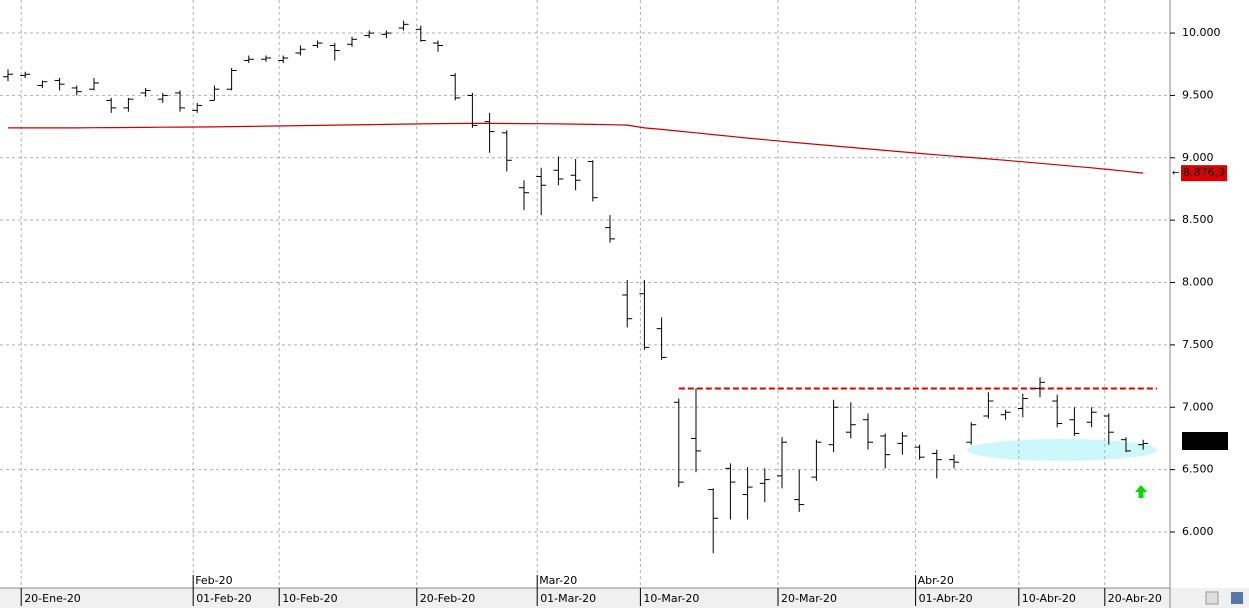 Image resolution: width=1249 pixels, height=608 pixels. Describe the element at coordinates (1198, 157) in the screenshot. I see `y-tick-label: 9.000` at that location.